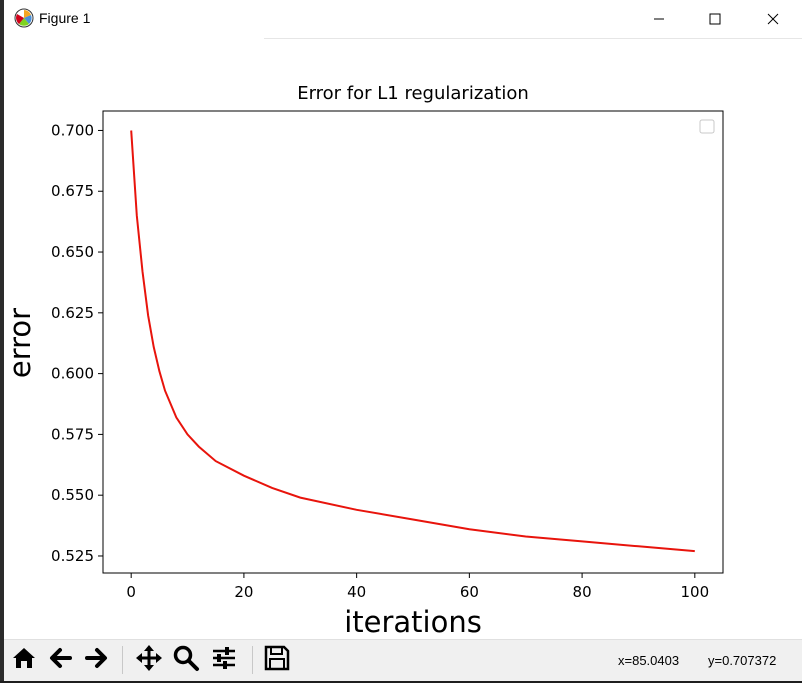  I want to click on save-button, so click(277, 660).